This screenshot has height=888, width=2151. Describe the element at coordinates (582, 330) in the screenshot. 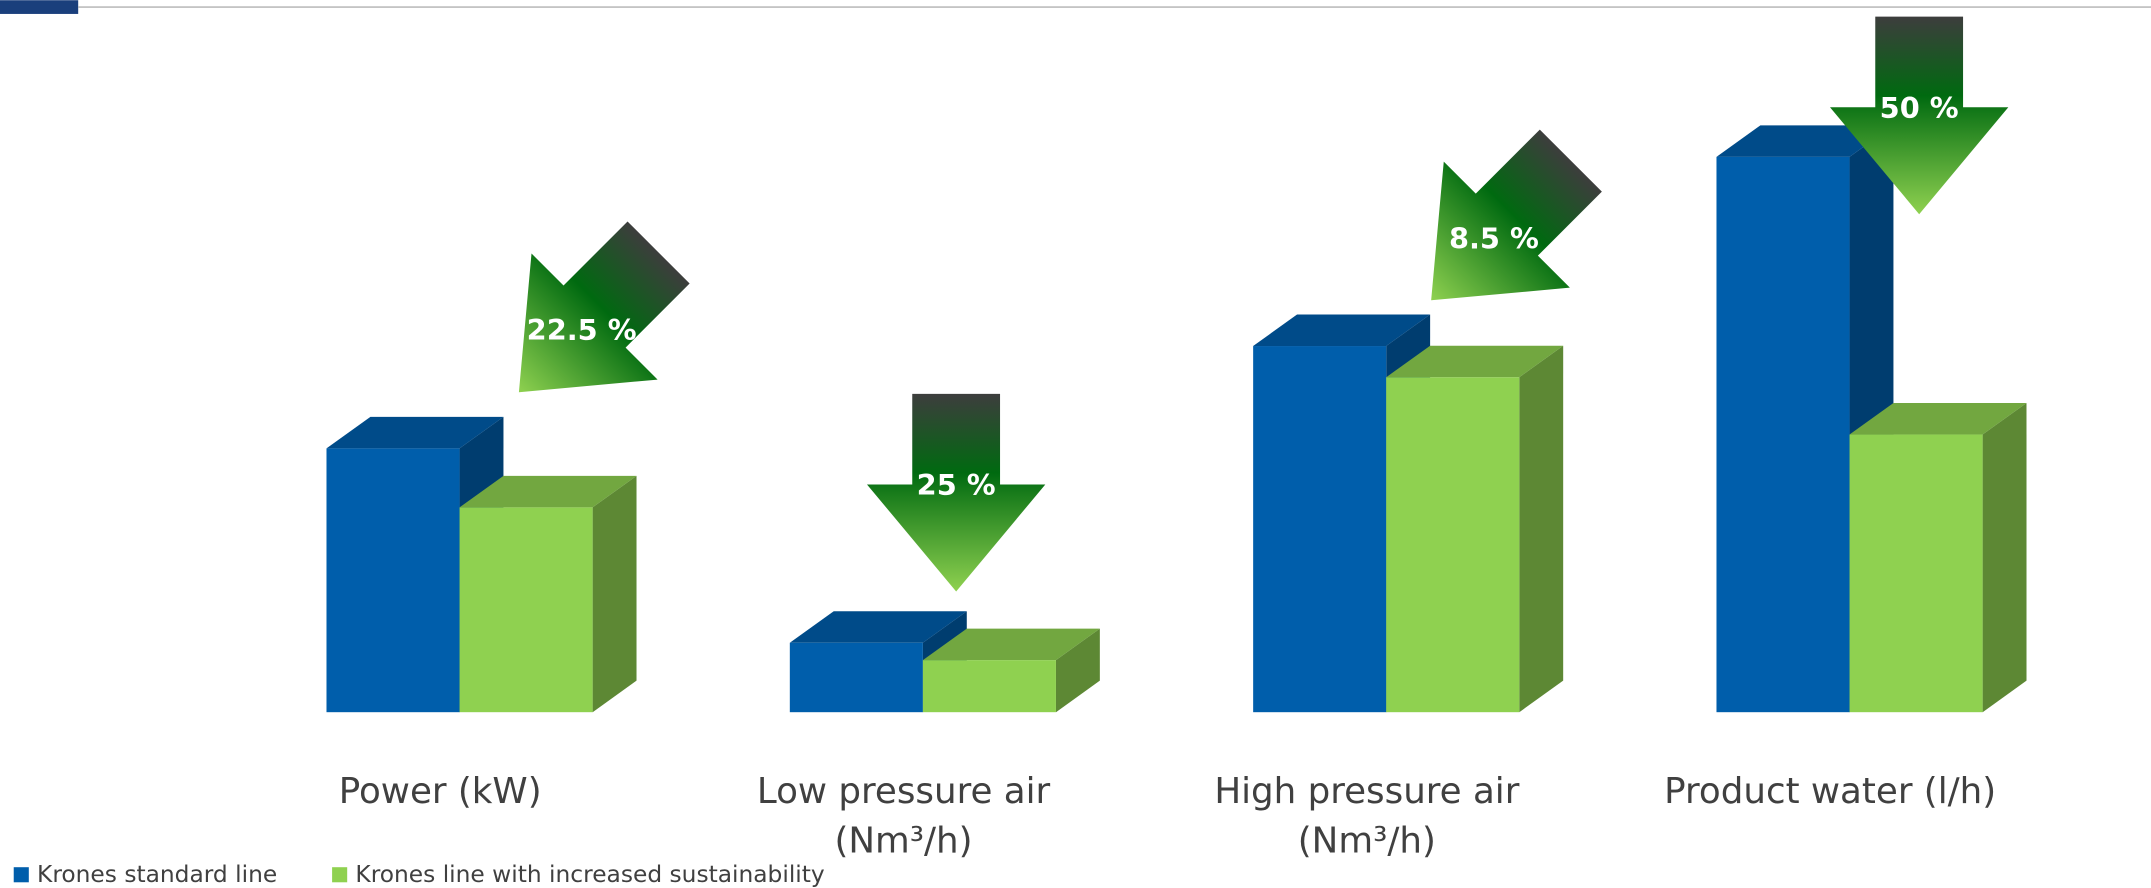

I see `annotation: 22.5 %` at that location.